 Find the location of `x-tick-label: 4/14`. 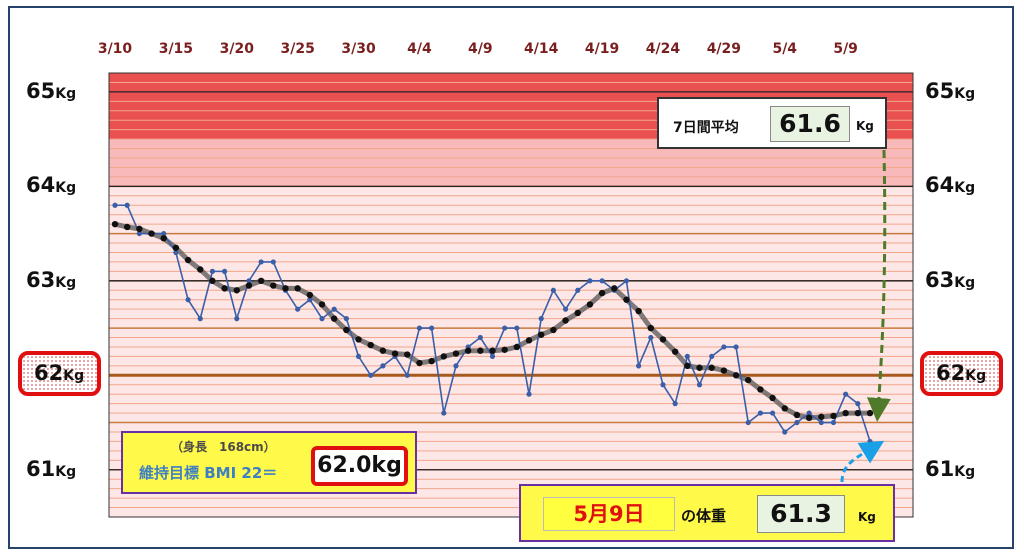

x-tick-label: 4/14 is located at coordinates (541, 49).